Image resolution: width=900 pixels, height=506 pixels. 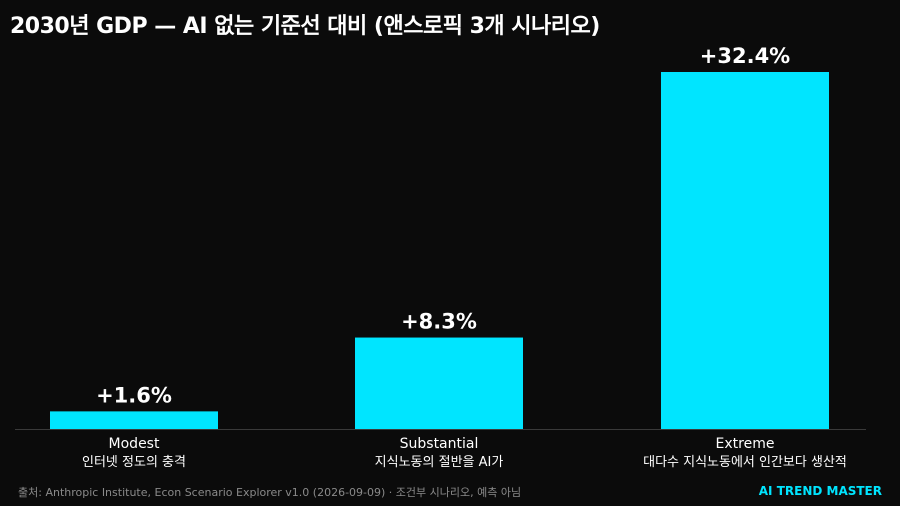 I want to click on brand-label: AI TREND MASTER, so click(x=820, y=491).